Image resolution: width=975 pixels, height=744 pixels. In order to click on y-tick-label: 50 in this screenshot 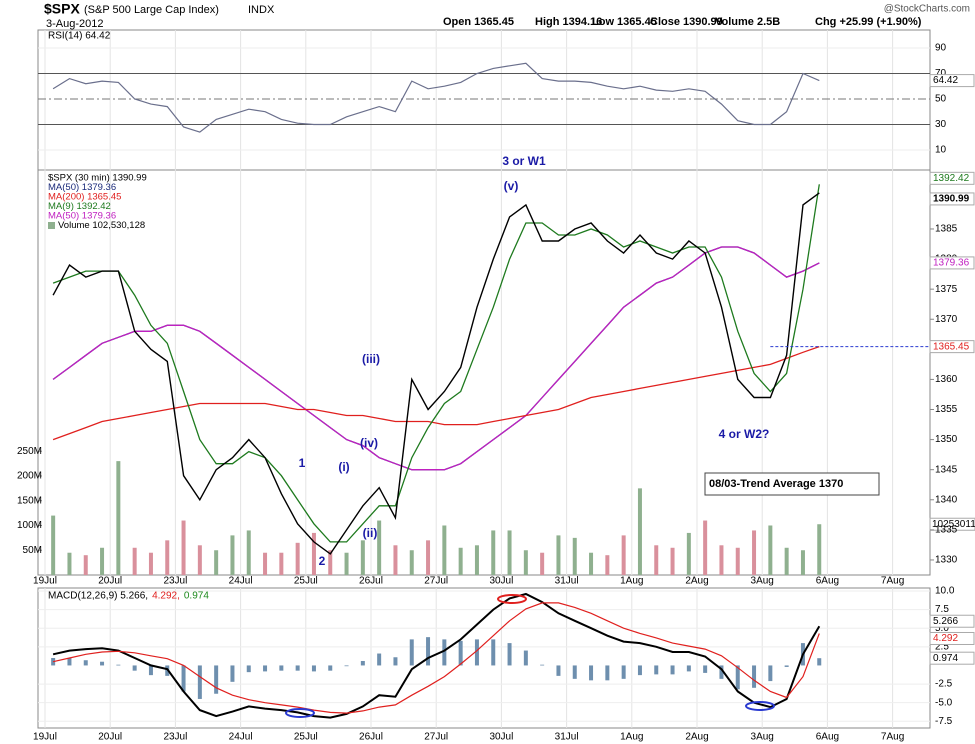, I will do `click(941, 99)`.